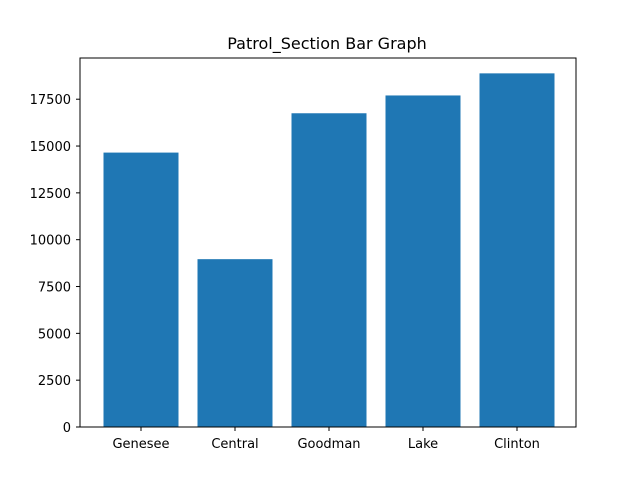 The width and height of the screenshot is (640, 480). What do you see at coordinates (234, 444) in the screenshot?
I see `x-tick-label: Central` at bounding box center [234, 444].